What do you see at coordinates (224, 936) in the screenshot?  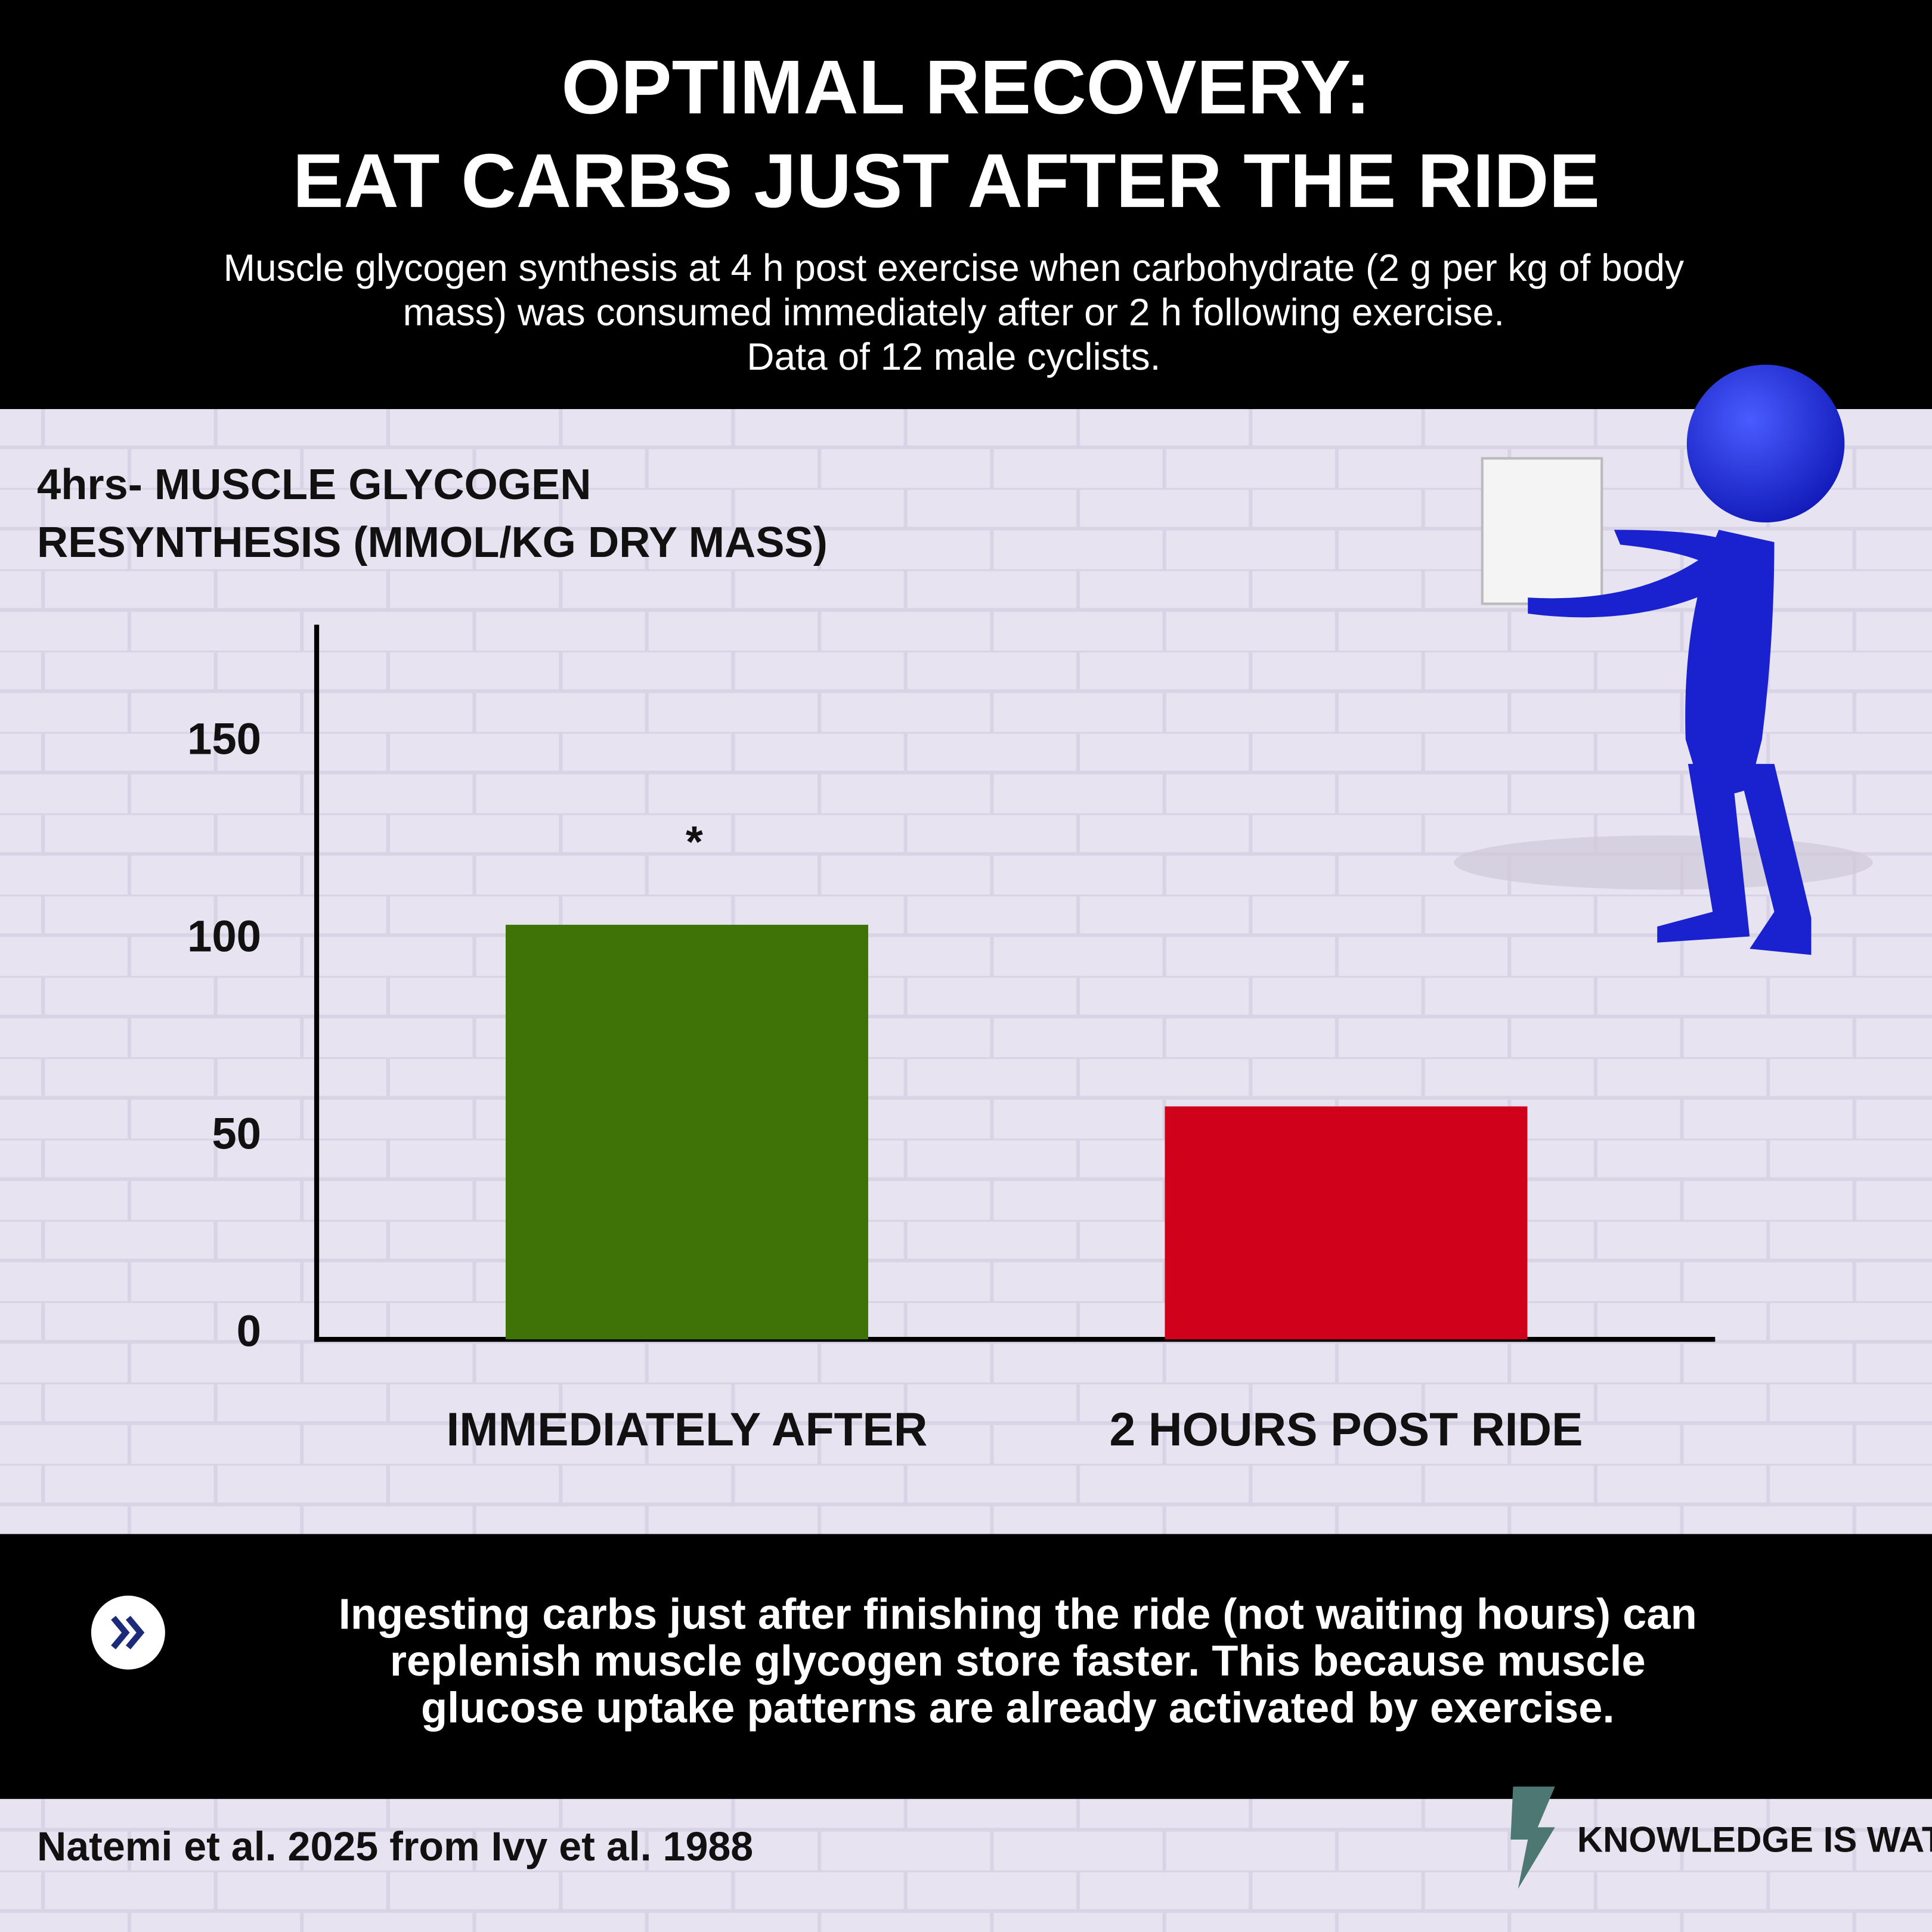 I see `y-tick-label: 100` at bounding box center [224, 936].